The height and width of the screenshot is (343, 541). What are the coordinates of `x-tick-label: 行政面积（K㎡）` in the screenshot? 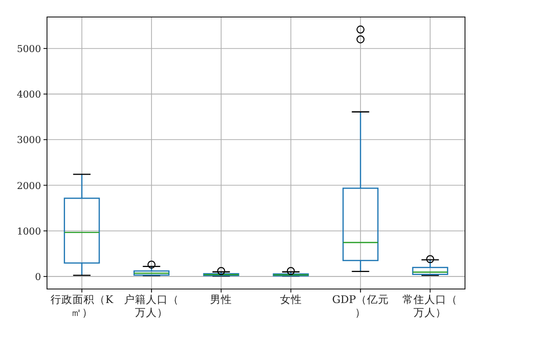 It's located at (82, 306).